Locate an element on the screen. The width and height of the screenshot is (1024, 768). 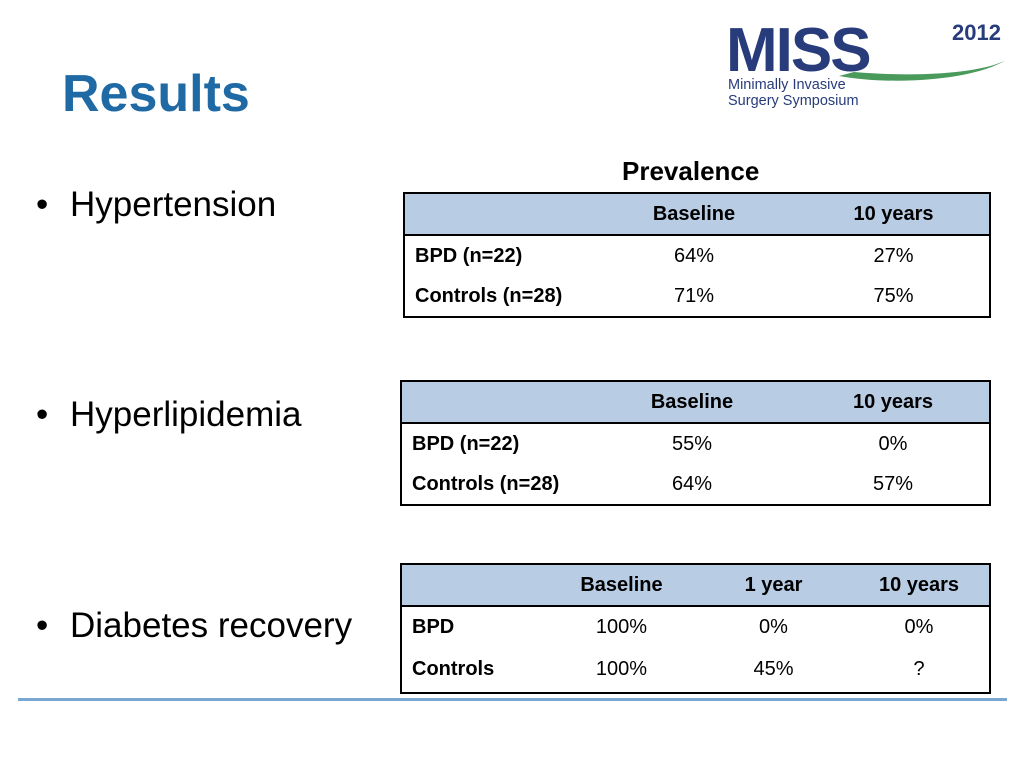
table-cell: ? is located at coordinates (919, 669).